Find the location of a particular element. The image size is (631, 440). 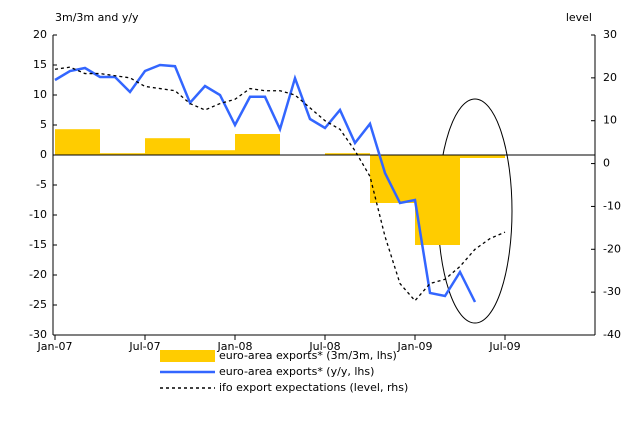

y-tick-label: -15 is located at coordinates (38, 244).